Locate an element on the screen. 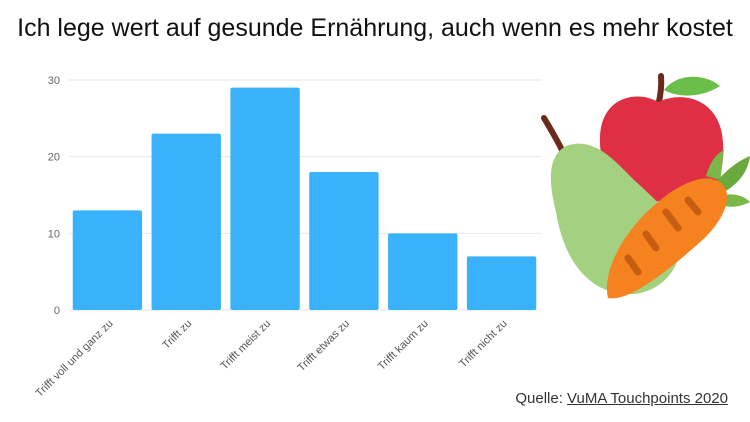  x-tick-label: Trifft etwas zu is located at coordinates (324, 346).